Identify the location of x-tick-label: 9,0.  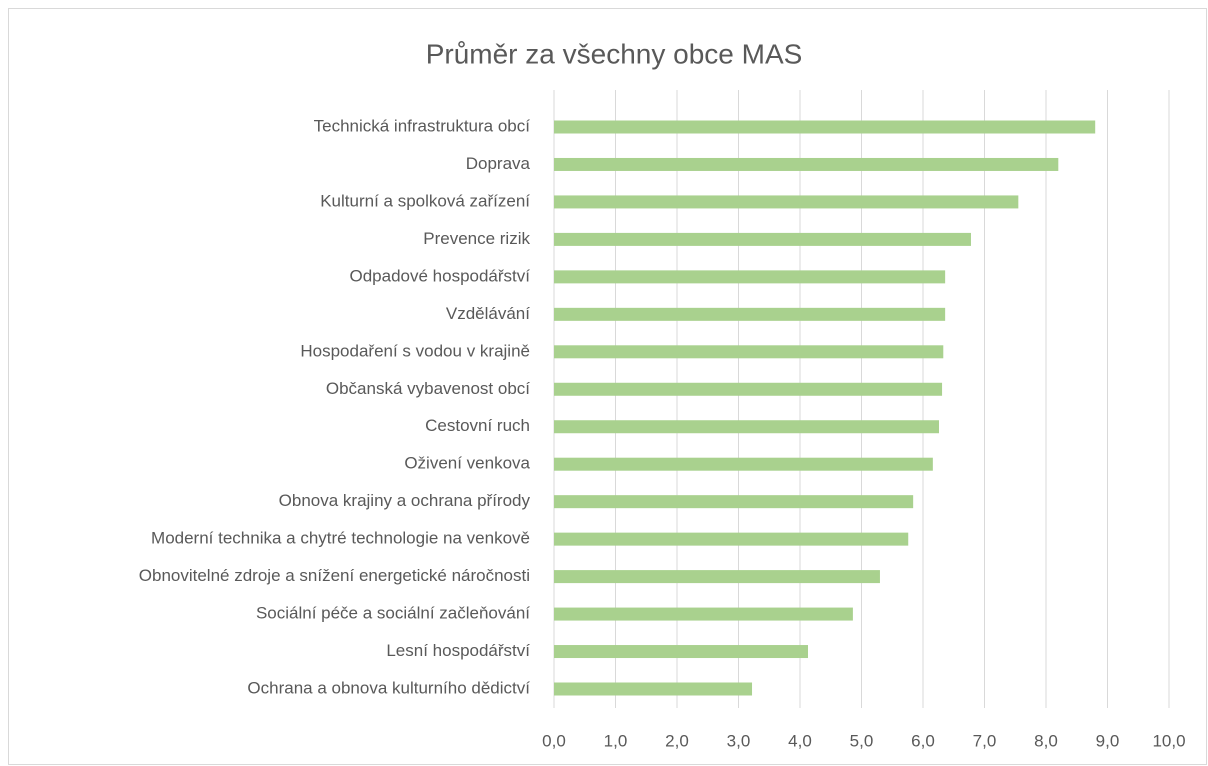
(1108, 740).